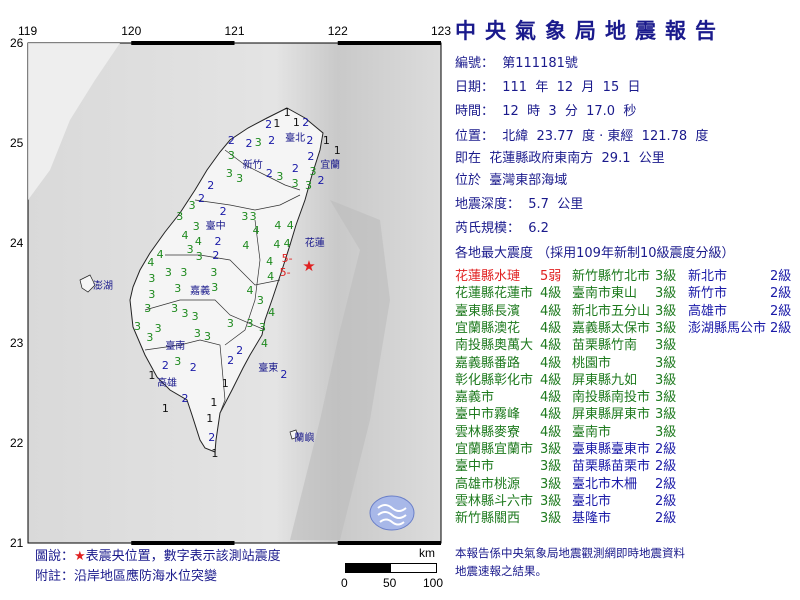  What do you see at coordinates (17, 143) in the screenshot?
I see `lat-tick-label: 25` at bounding box center [17, 143].